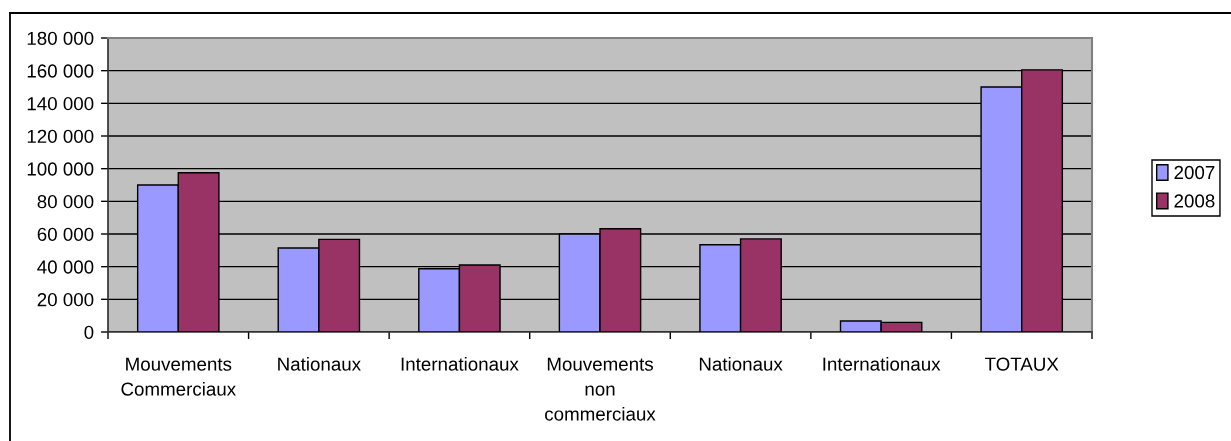 The image size is (1231, 441). What do you see at coordinates (60, 38) in the screenshot?
I see `y-tick-label: 180 000` at bounding box center [60, 38].